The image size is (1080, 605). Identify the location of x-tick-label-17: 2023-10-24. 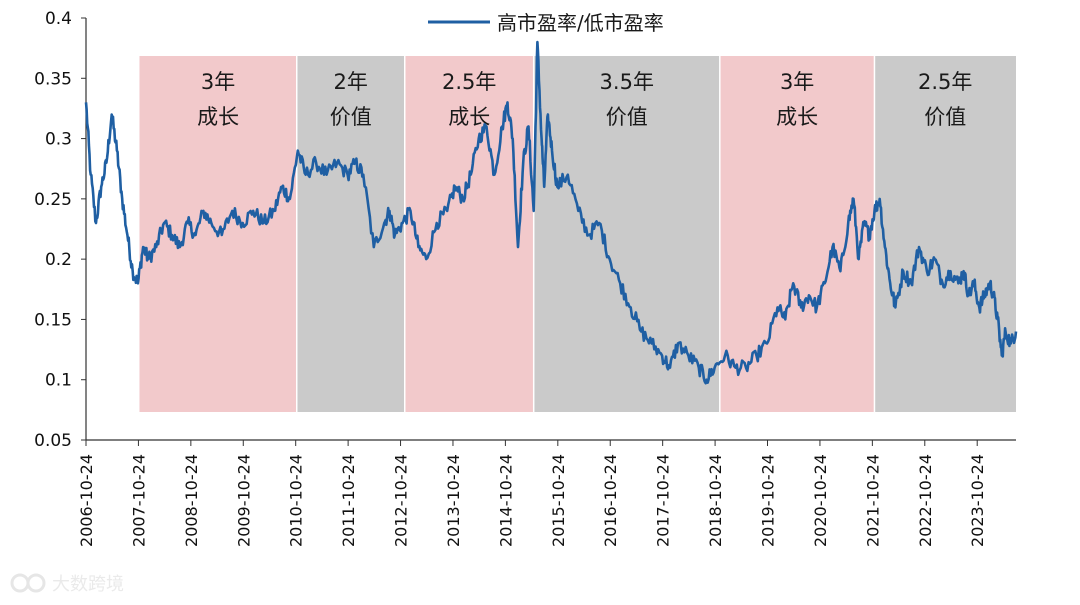
(977, 500).